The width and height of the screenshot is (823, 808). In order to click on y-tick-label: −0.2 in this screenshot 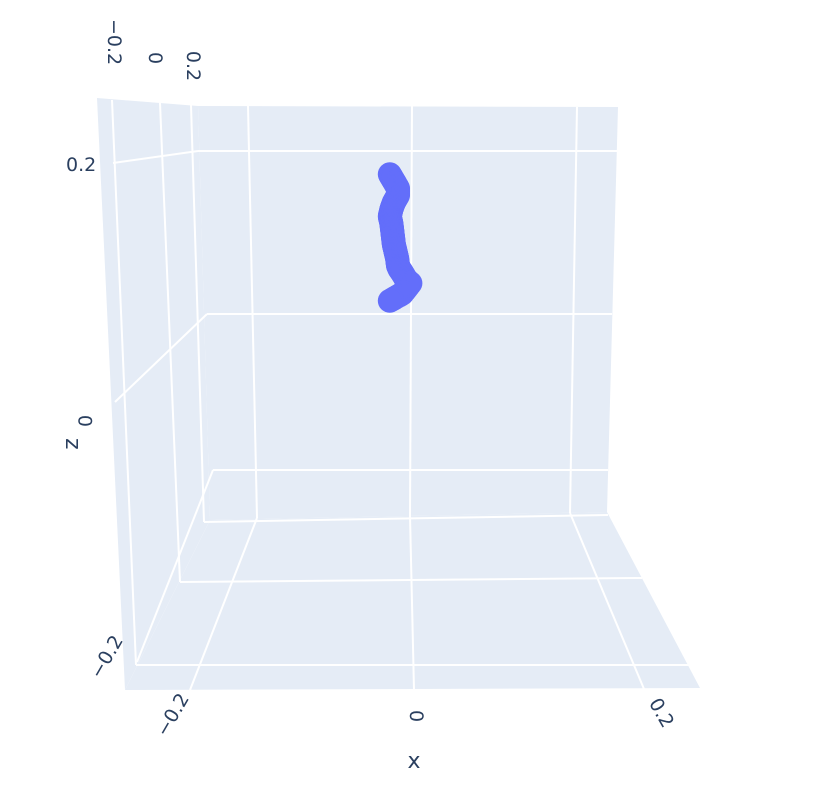, I will do `click(114, 42)`.